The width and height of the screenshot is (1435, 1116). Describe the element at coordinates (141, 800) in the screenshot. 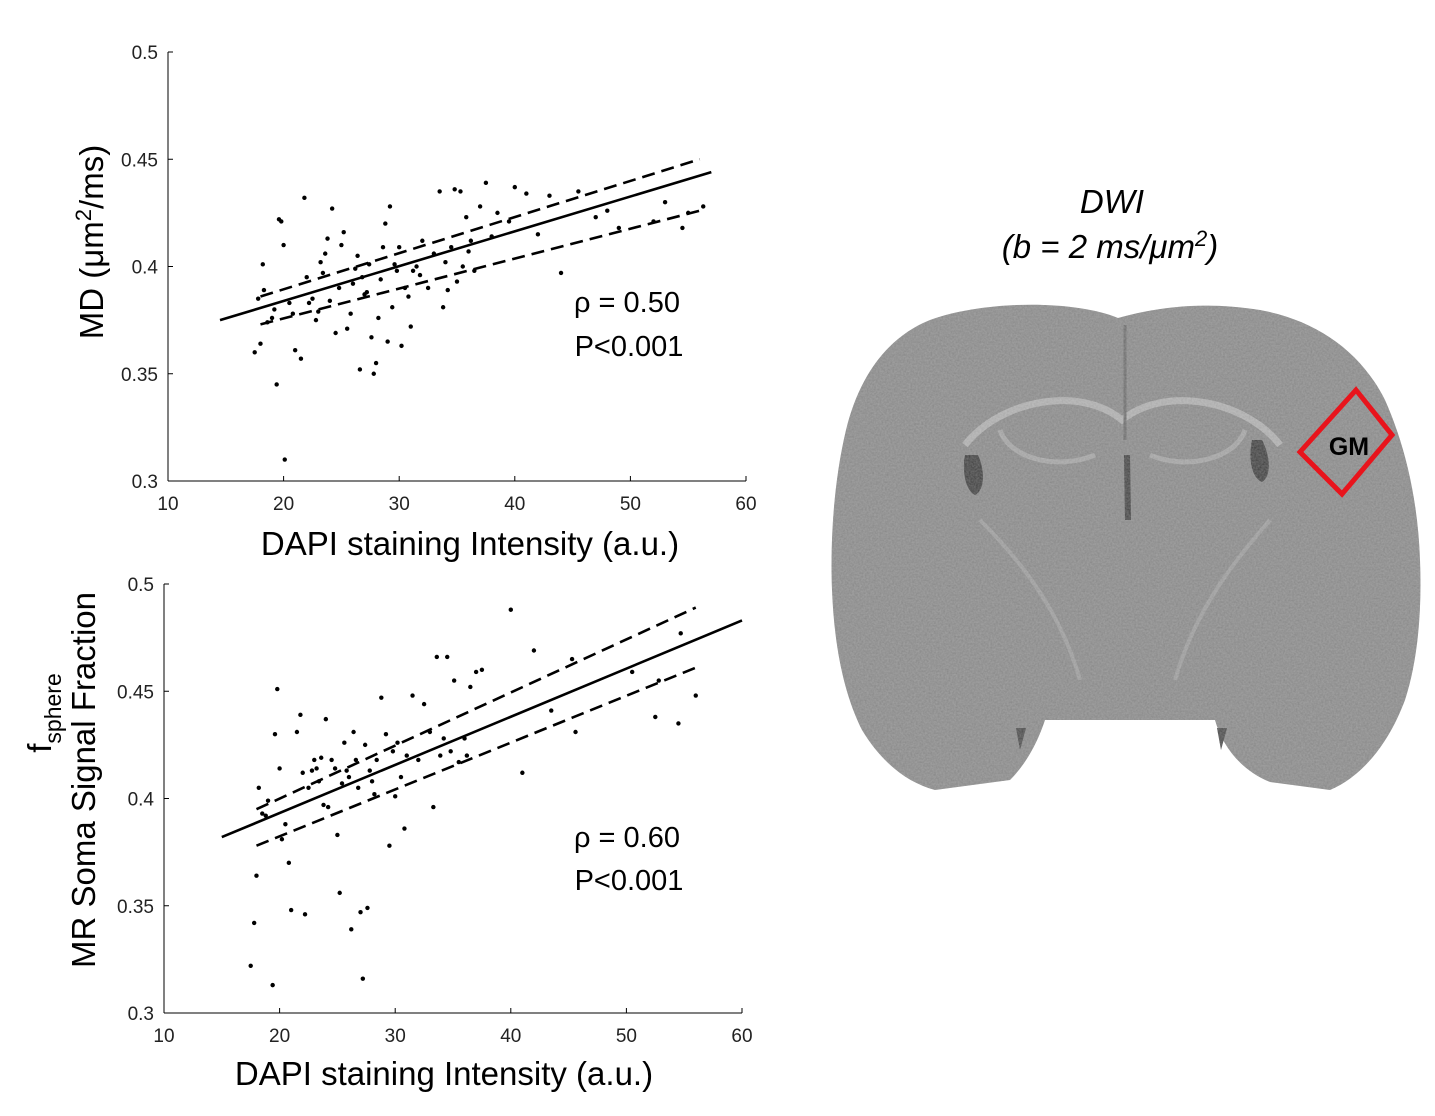

I see `fsphere-y-tick-label: 0.4` at that location.